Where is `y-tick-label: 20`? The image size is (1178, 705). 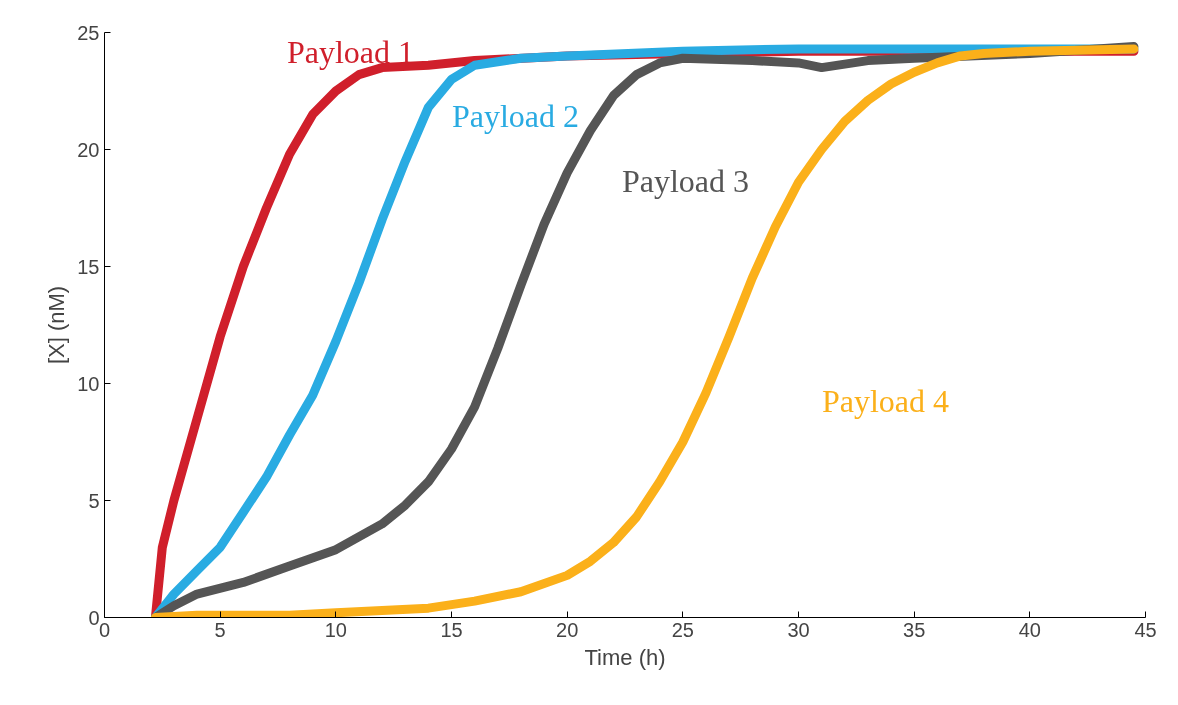
y-tick-label: 20 is located at coordinates (88, 149).